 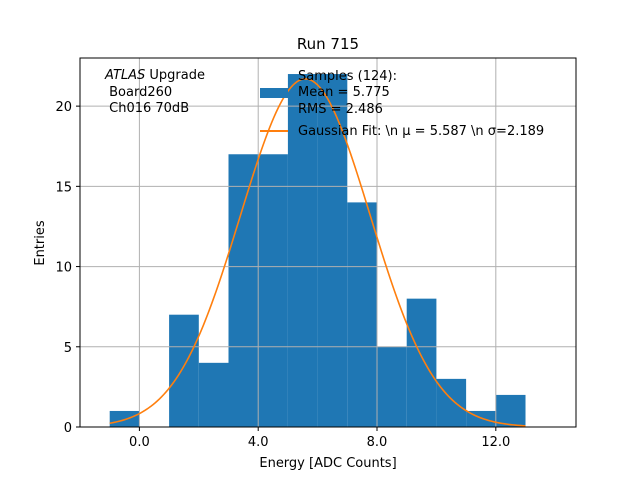 What do you see at coordinates (147, 108) in the screenshot?
I see `channel-label: Ch016 70dB` at bounding box center [147, 108].